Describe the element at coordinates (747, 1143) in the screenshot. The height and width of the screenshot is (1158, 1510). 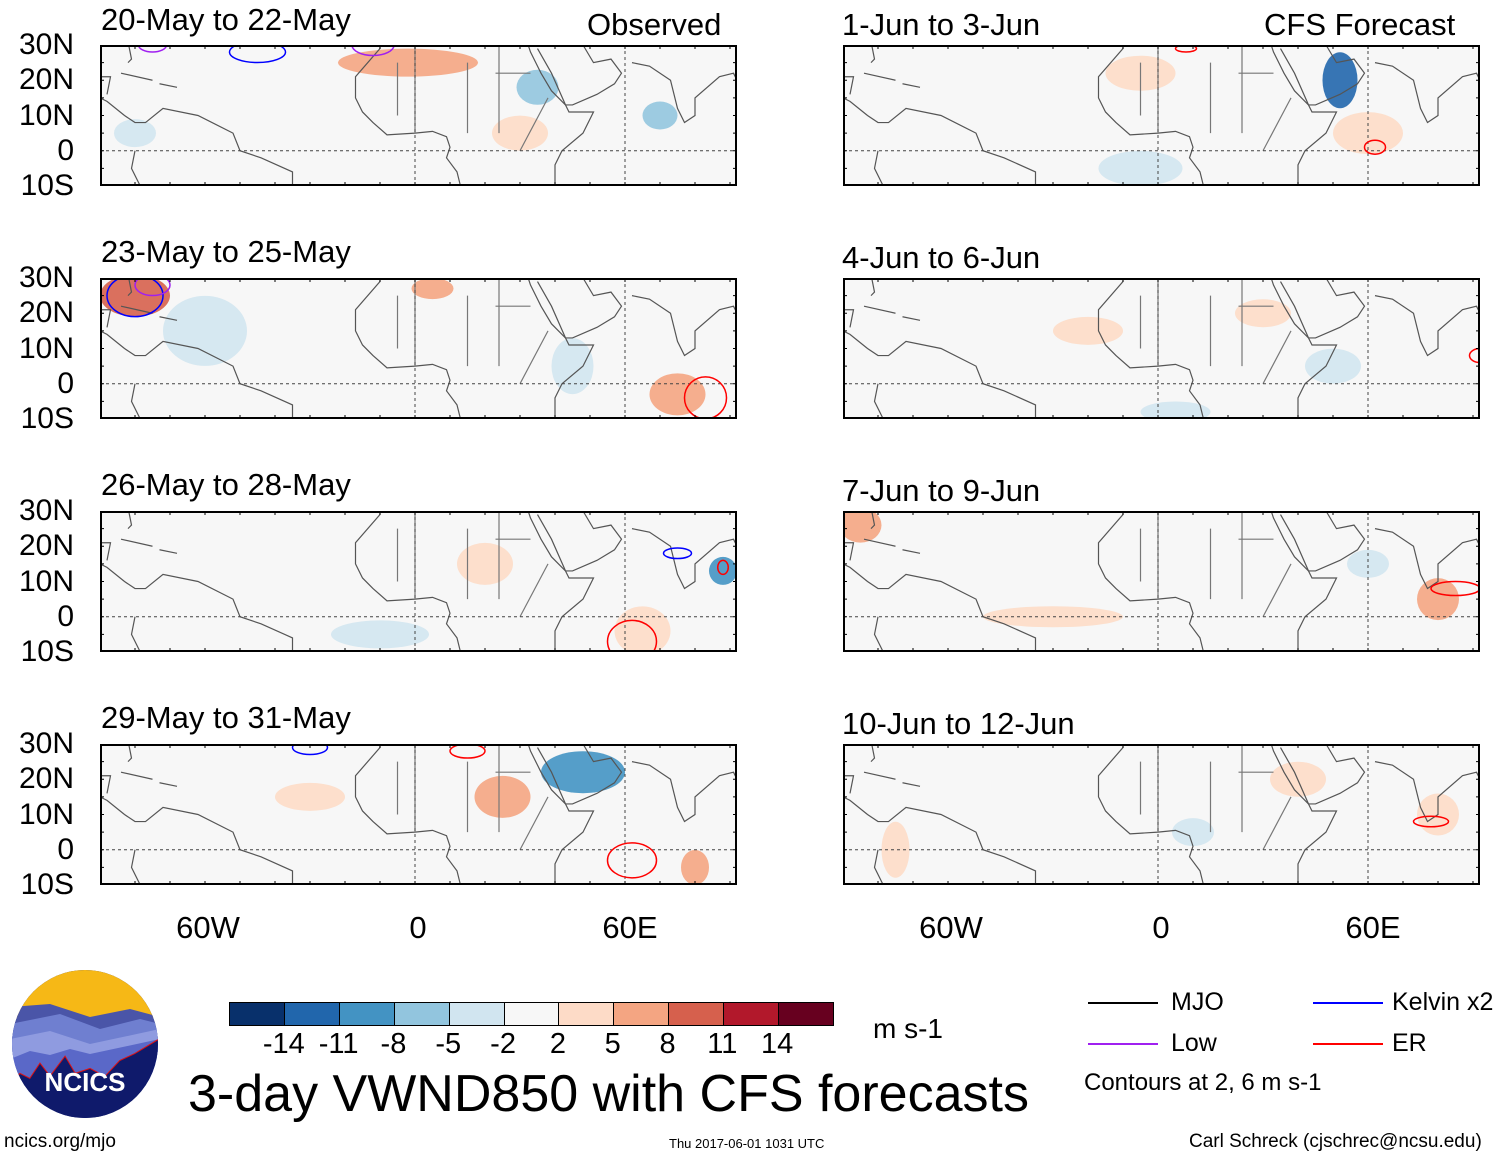
I see `footer-timestamp: Thu 2017-06-01 1031 UTC` at that location.